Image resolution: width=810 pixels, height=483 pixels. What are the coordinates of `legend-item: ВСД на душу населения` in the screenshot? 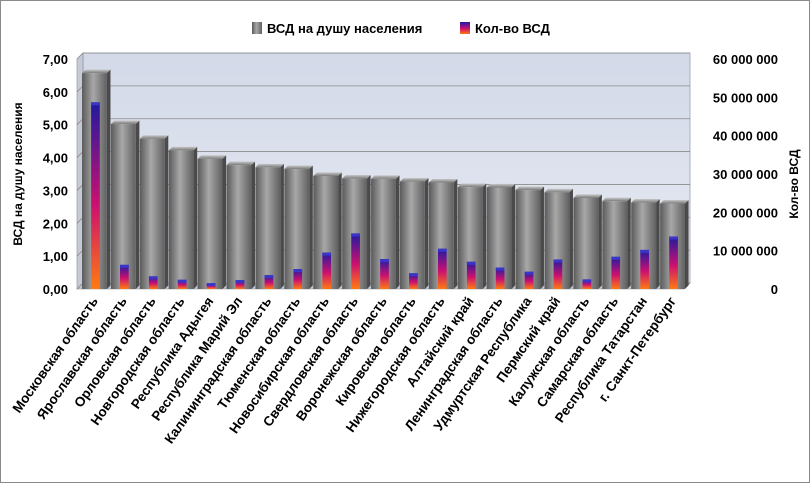 It's located at (337, 28).